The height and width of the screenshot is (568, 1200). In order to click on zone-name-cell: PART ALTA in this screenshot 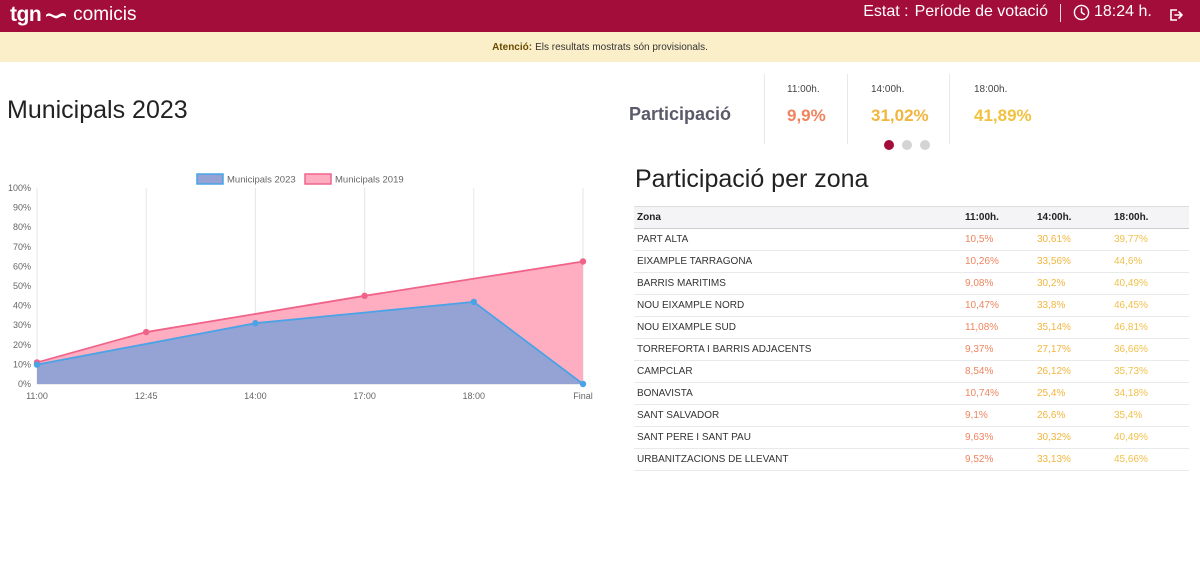, I will do `click(798, 239)`.